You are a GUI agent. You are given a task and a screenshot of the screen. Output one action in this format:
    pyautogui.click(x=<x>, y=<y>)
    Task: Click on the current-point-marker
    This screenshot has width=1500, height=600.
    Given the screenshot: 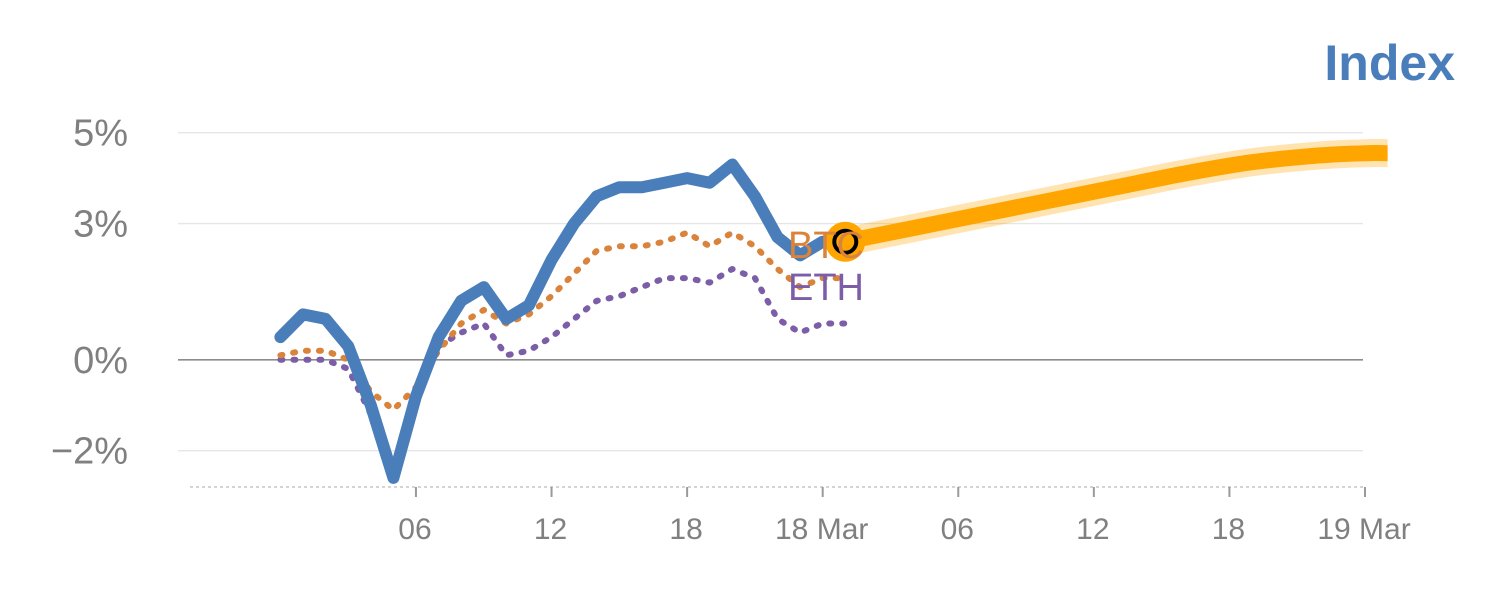 What is the action you would take?
    pyautogui.click(x=845, y=241)
    